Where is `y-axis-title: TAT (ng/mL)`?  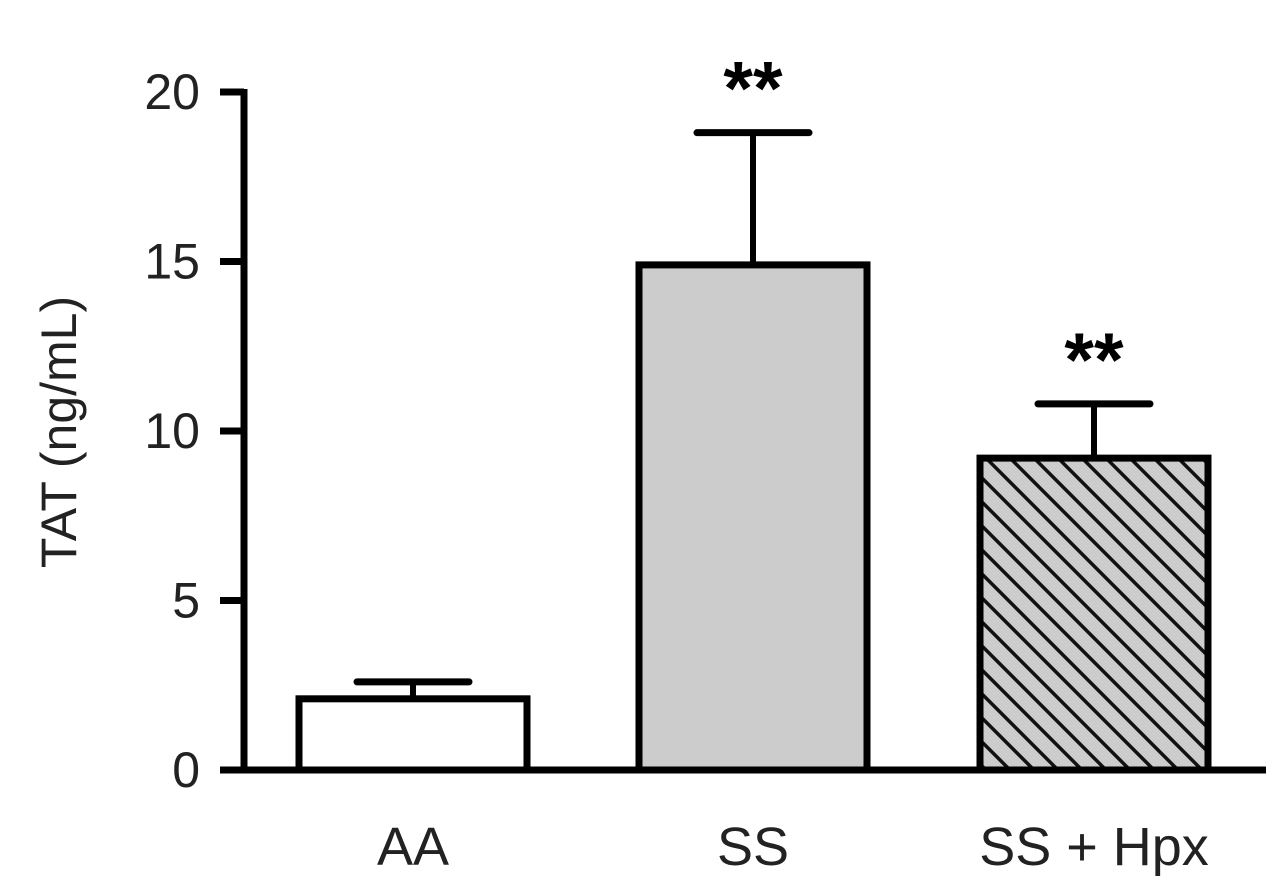 y-axis-title: TAT (ng/mL) is located at coordinates (59, 432).